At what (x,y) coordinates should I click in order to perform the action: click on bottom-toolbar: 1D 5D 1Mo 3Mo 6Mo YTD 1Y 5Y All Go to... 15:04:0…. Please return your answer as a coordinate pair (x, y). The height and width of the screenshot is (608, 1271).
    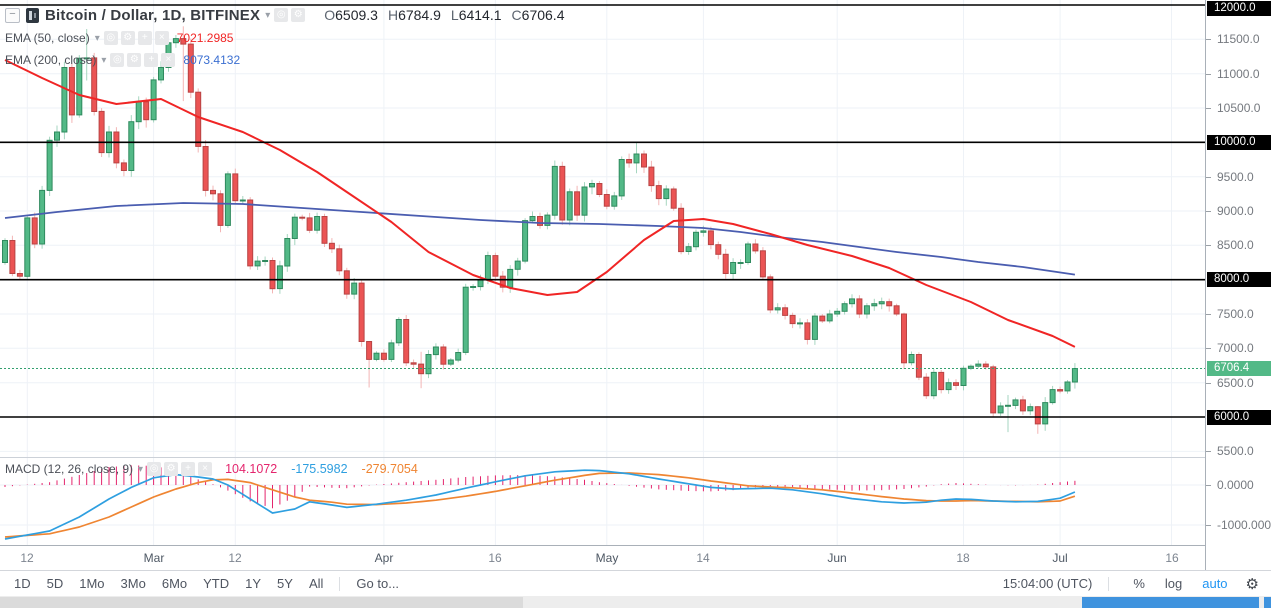
    Looking at the image, I should click on (635, 583).